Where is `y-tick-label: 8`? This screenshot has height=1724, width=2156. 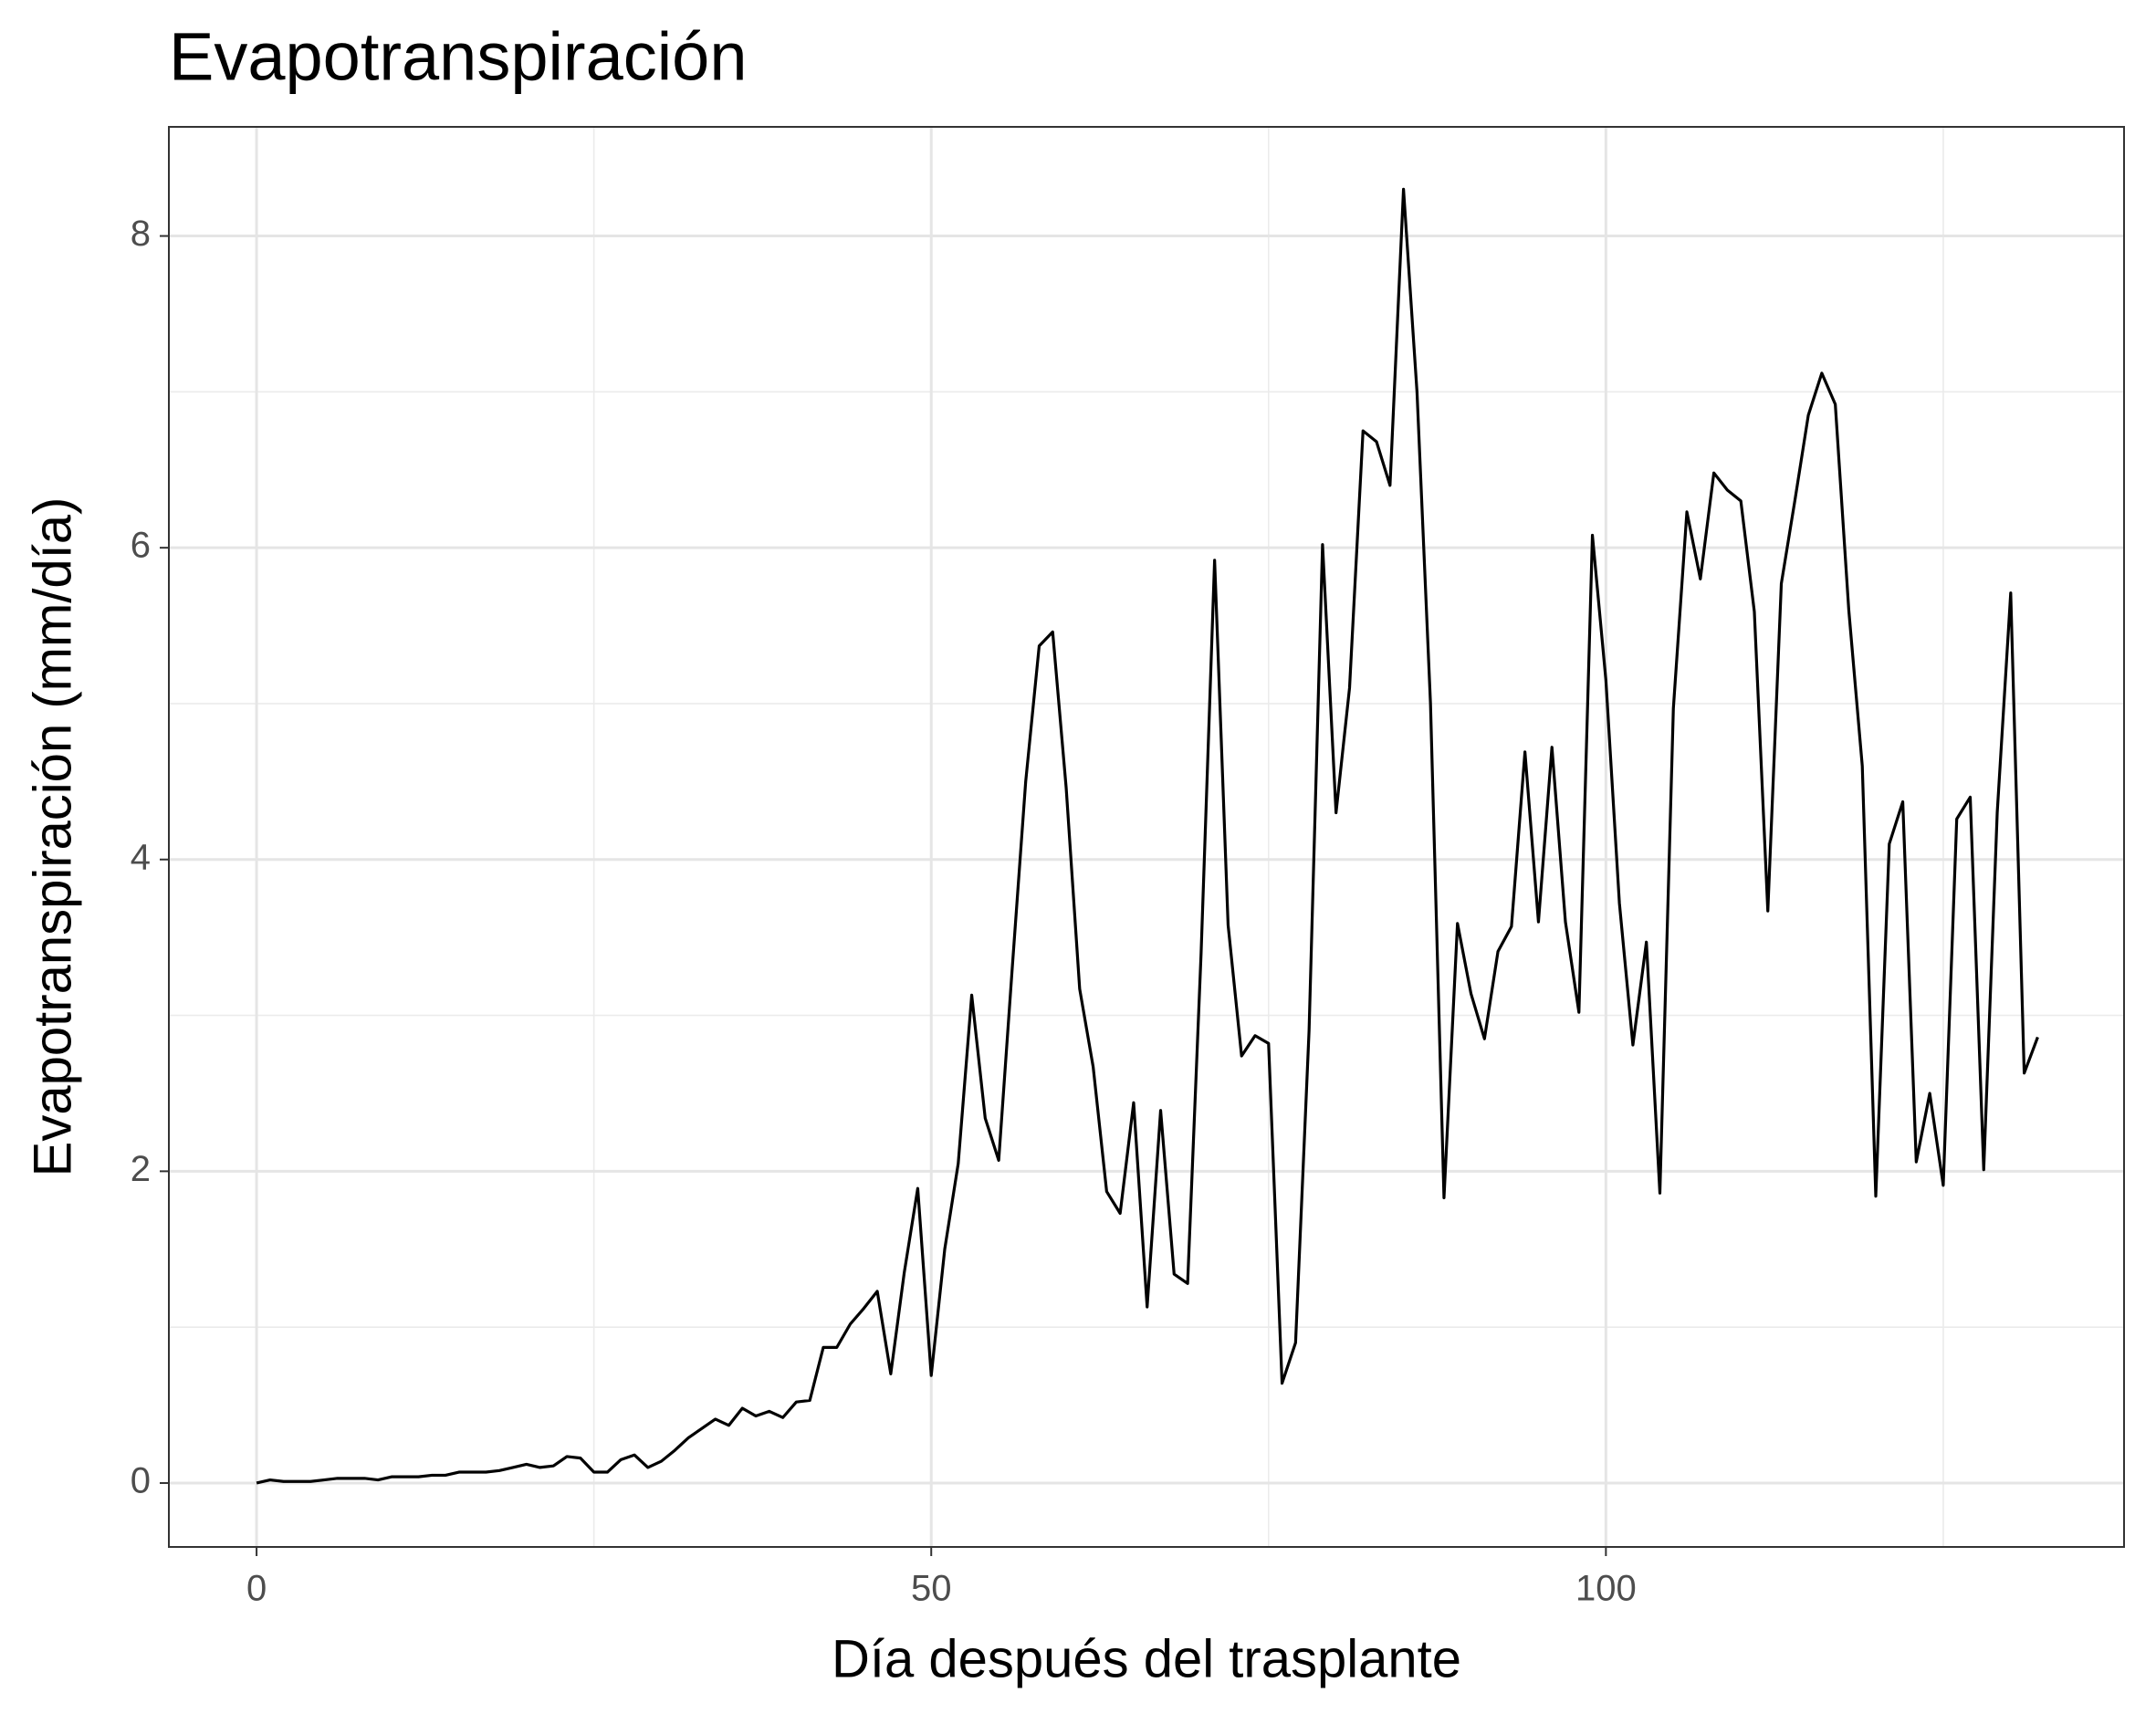 y-tick-label: 8 is located at coordinates (141, 234).